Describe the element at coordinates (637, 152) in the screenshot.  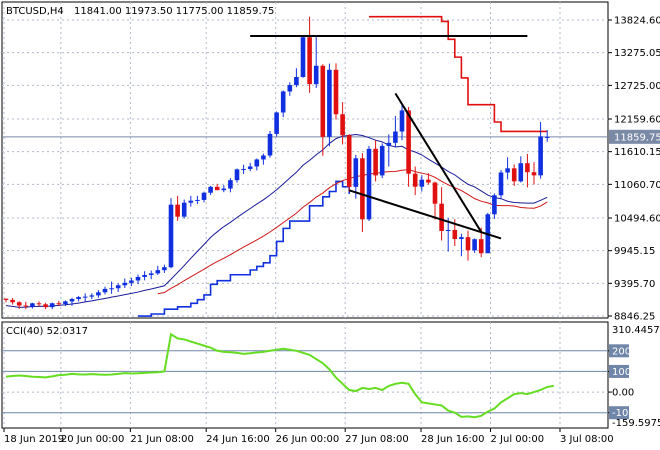
I see `price-tick-label: 11610.15` at that location.